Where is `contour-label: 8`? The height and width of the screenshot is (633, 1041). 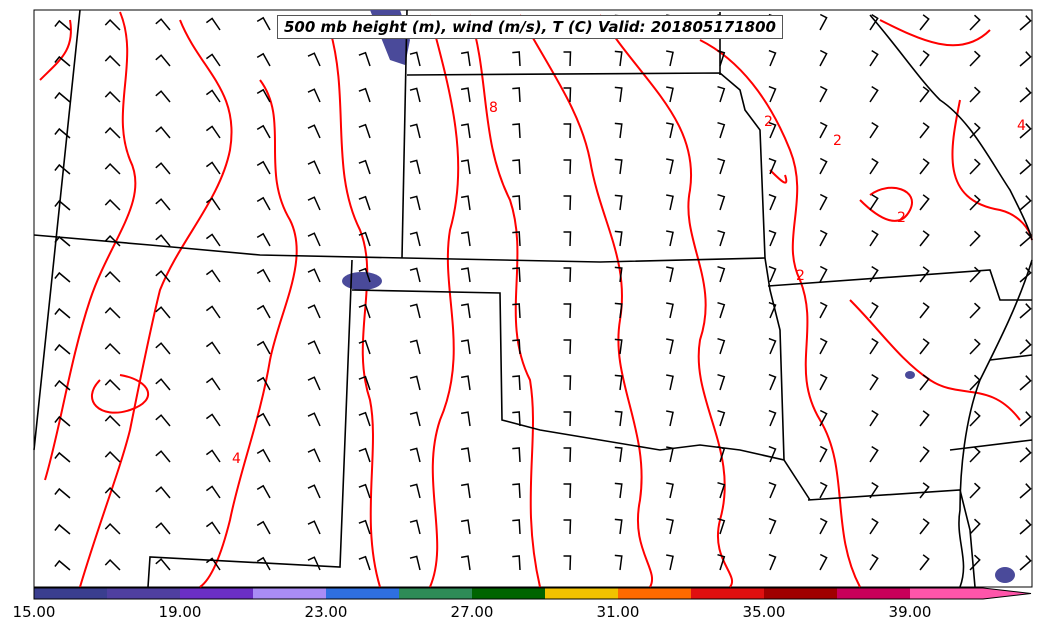 contour-label: 8 is located at coordinates (493, 108).